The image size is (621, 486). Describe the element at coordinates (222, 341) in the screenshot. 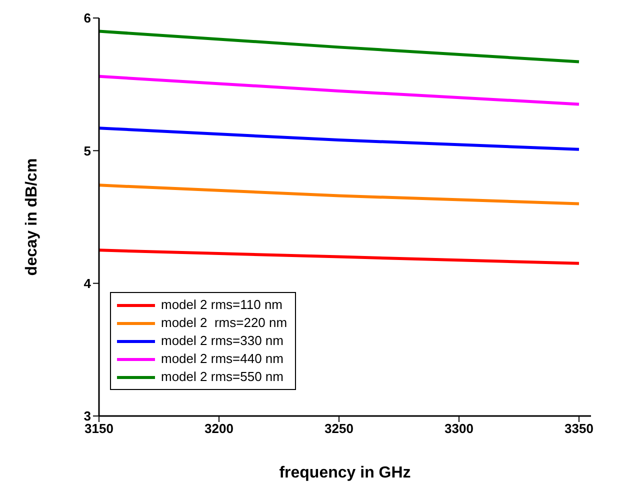

I see `legend-label: model 2 rms=330 nm` at that location.